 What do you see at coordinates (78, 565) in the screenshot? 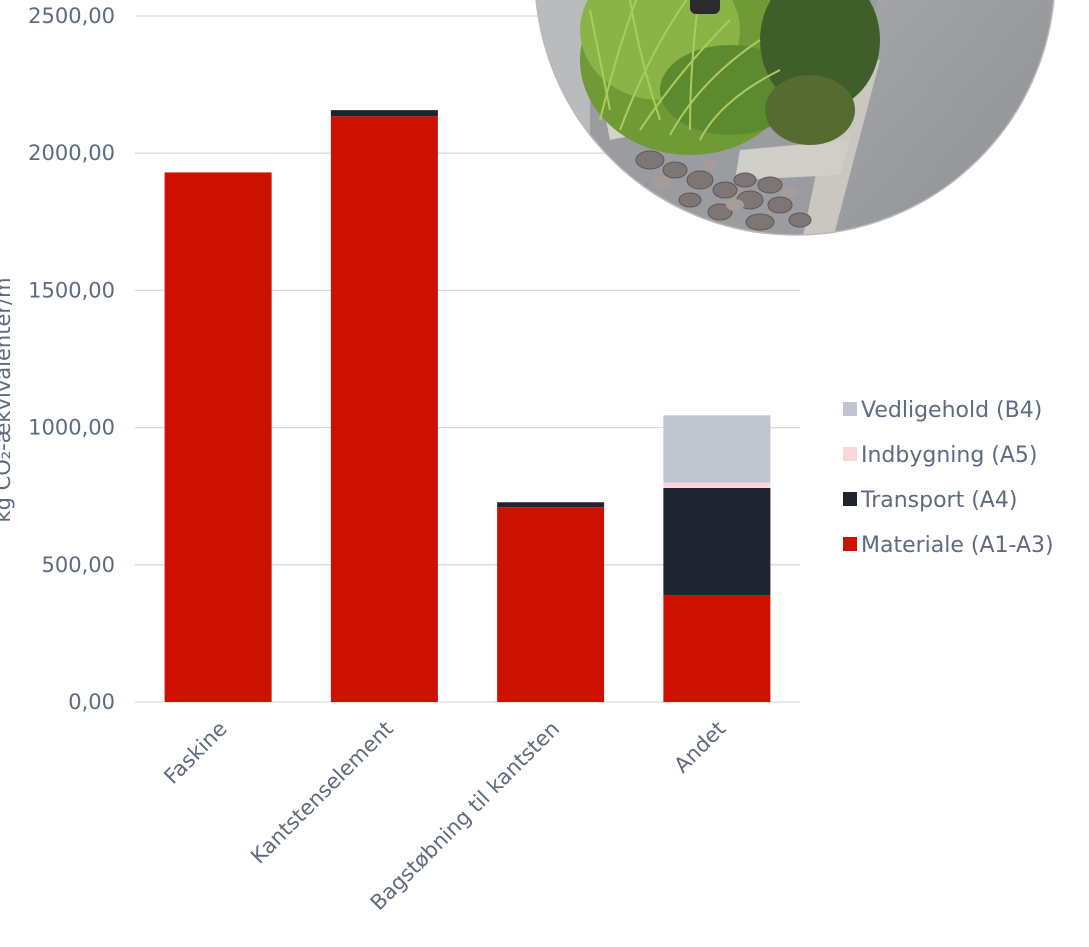
I see `y-tick-label: 500,00` at bounding box center [78, 565].